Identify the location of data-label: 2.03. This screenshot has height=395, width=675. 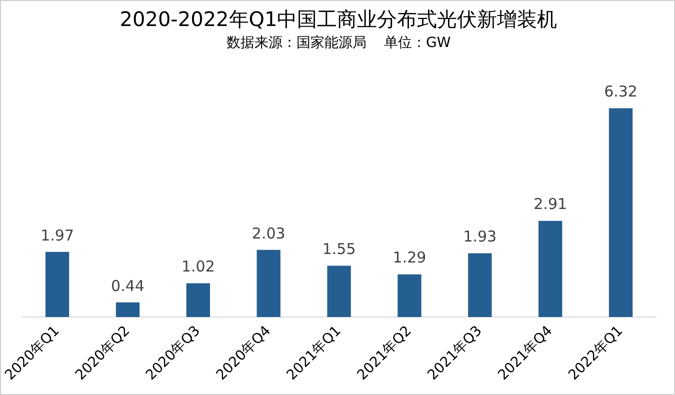
(269, 233).